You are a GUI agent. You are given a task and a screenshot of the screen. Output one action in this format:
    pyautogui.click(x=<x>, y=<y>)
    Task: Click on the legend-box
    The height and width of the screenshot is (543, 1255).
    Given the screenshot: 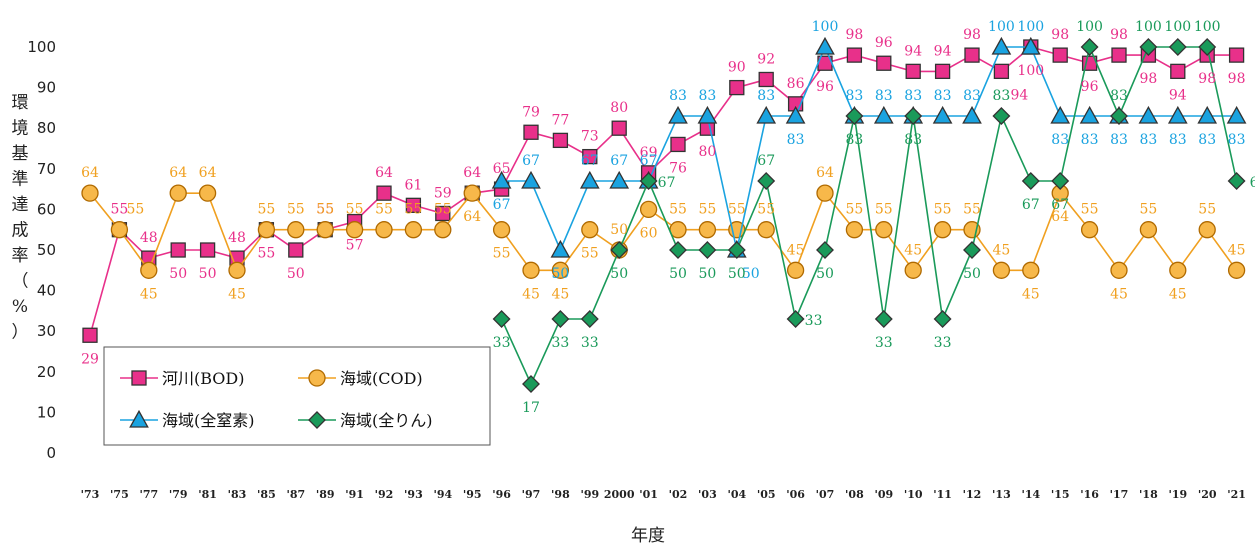 What is the action you would take?
    pyautogui.click(x=297, y=396)
    